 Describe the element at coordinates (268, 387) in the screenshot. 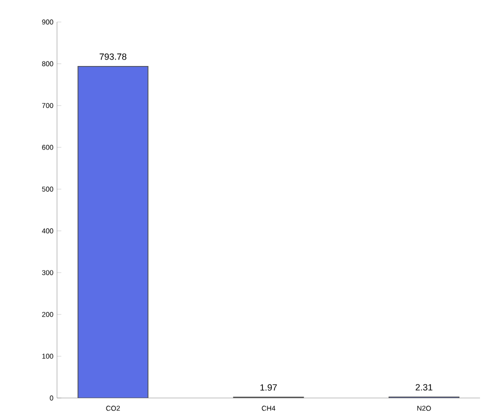

I see `data-label: 1.97` at that location.